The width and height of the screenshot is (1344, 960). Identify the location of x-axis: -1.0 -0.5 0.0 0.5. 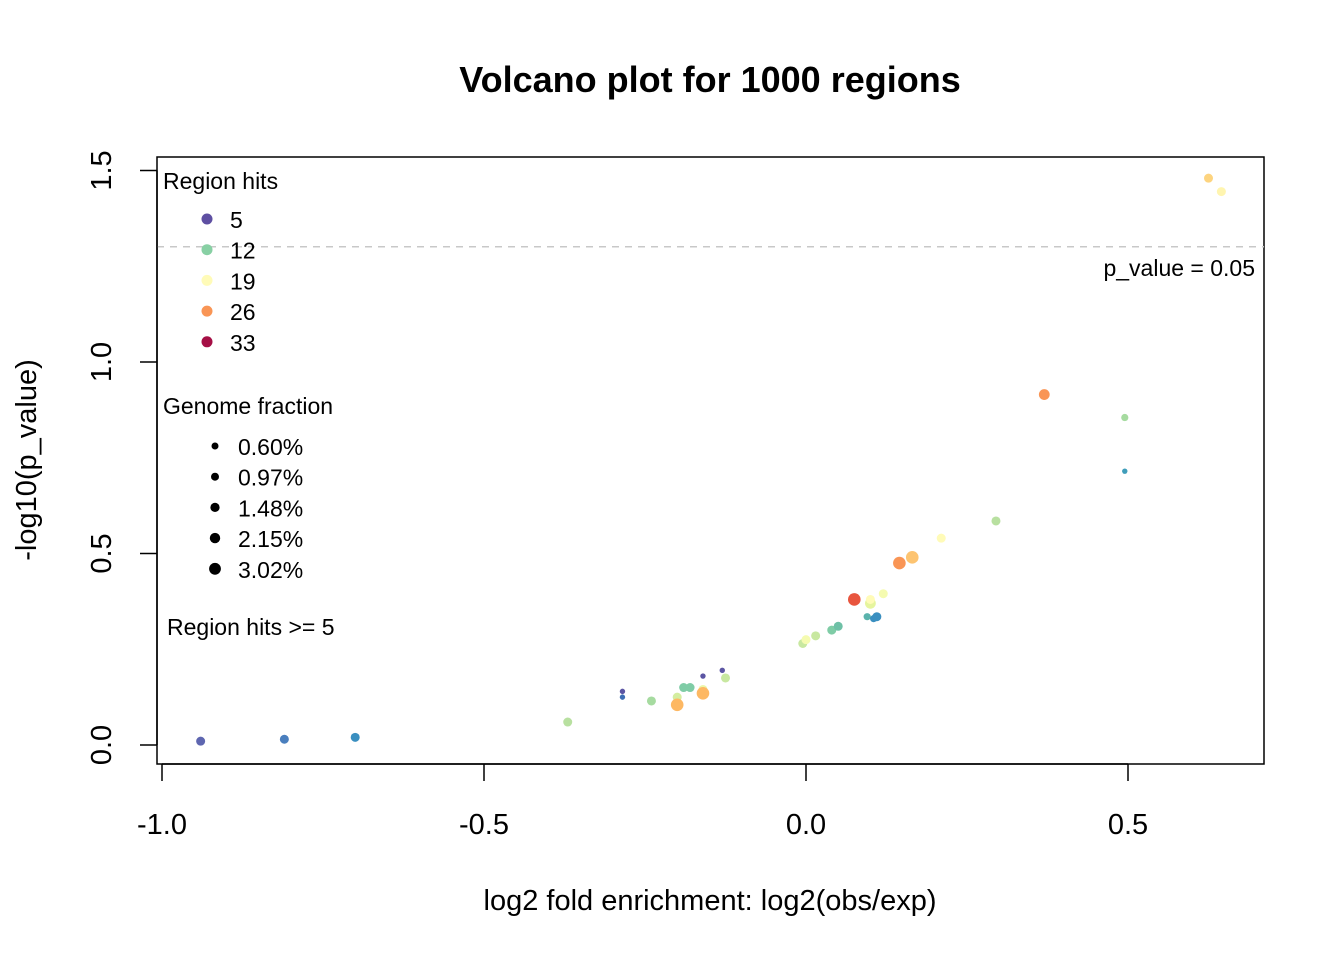
(642, 802).